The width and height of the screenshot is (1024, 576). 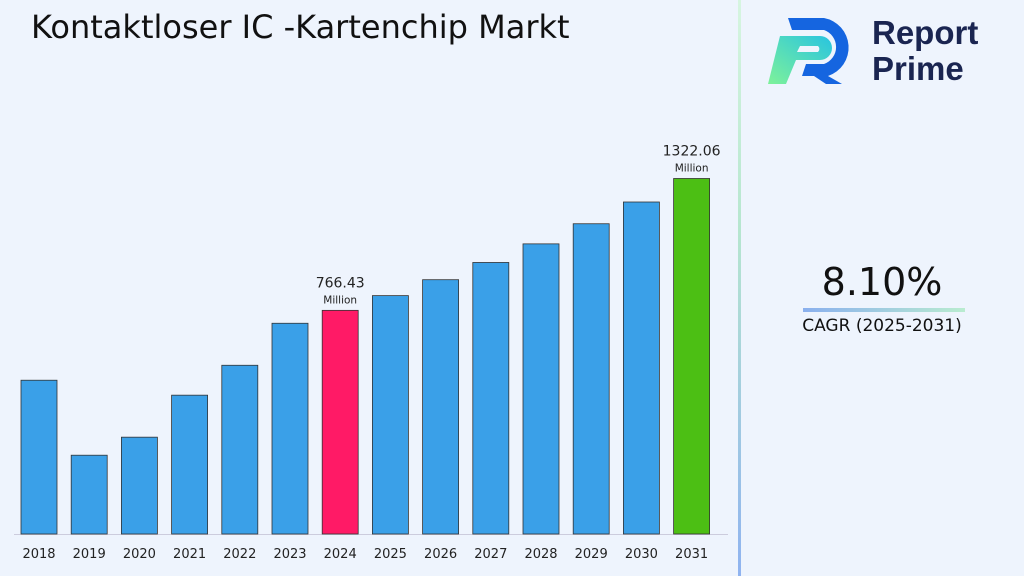 I want to click on bar-2019, so click(x=89, y=494).